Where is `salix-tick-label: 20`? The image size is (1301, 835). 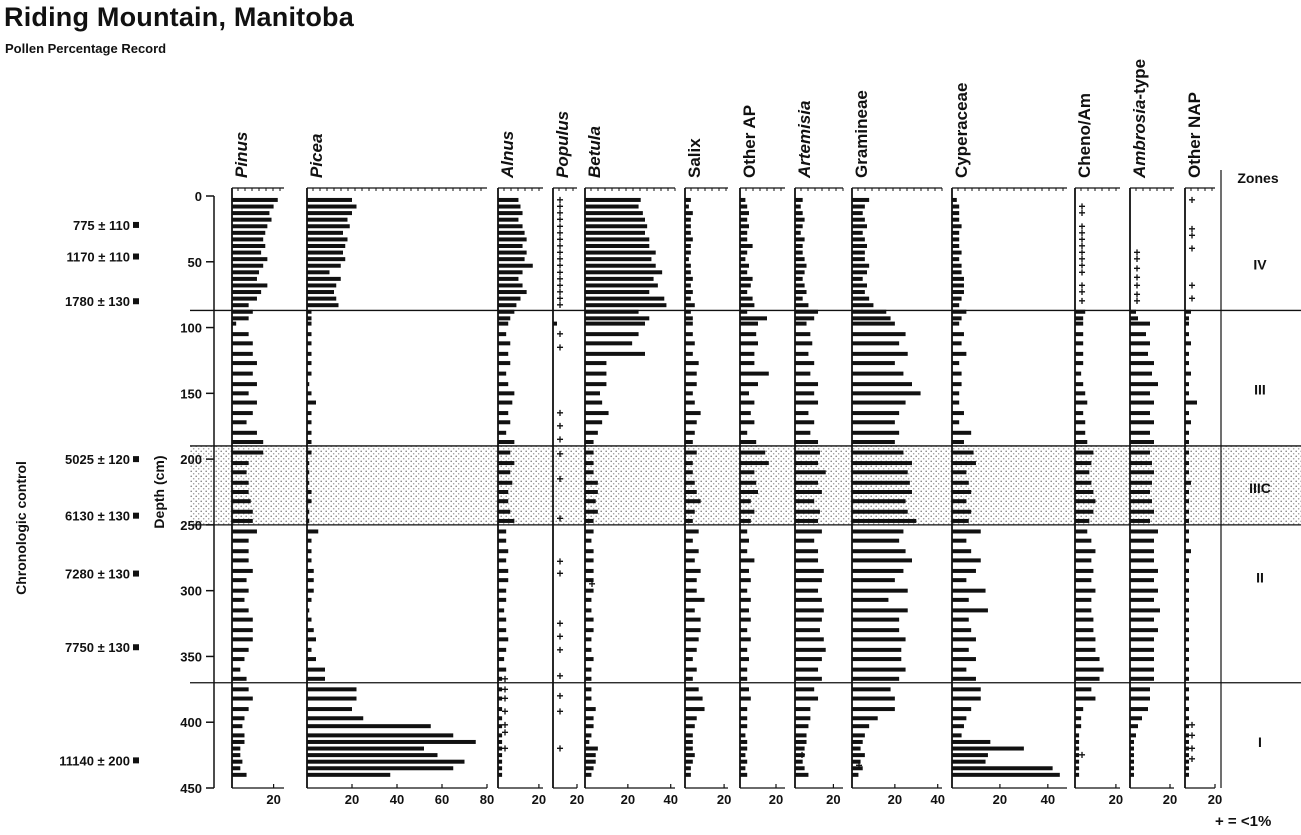 salix-tick-label: 20 is located at coordinates (724, 799).